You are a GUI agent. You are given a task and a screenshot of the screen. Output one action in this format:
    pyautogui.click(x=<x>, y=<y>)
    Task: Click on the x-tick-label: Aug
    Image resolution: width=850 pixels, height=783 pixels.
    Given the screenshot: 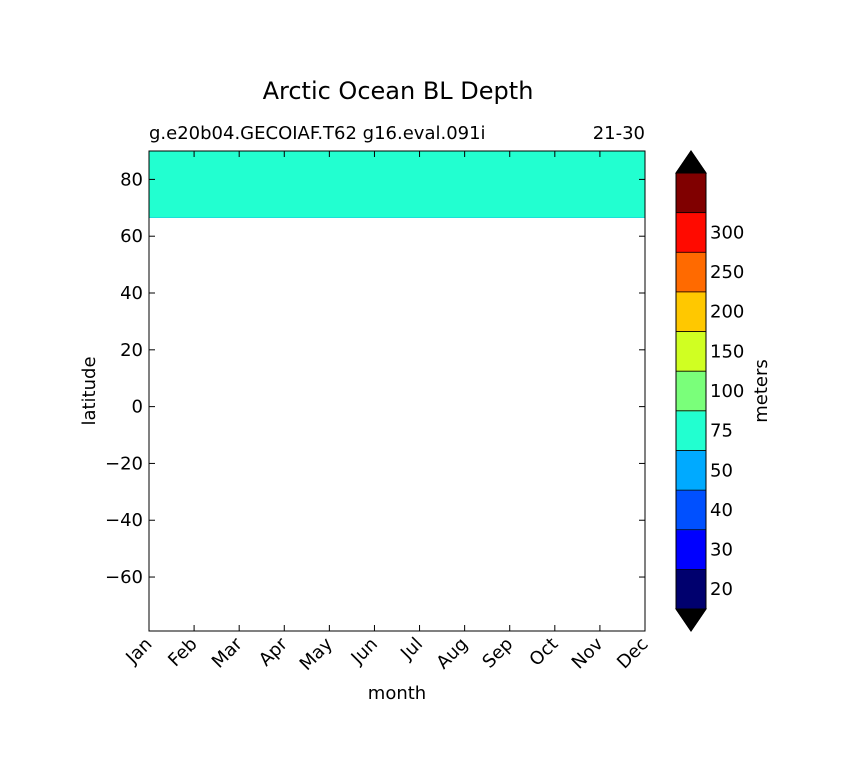 What is the action you would take?
    pyautogui.click(x=452, y=654)
    